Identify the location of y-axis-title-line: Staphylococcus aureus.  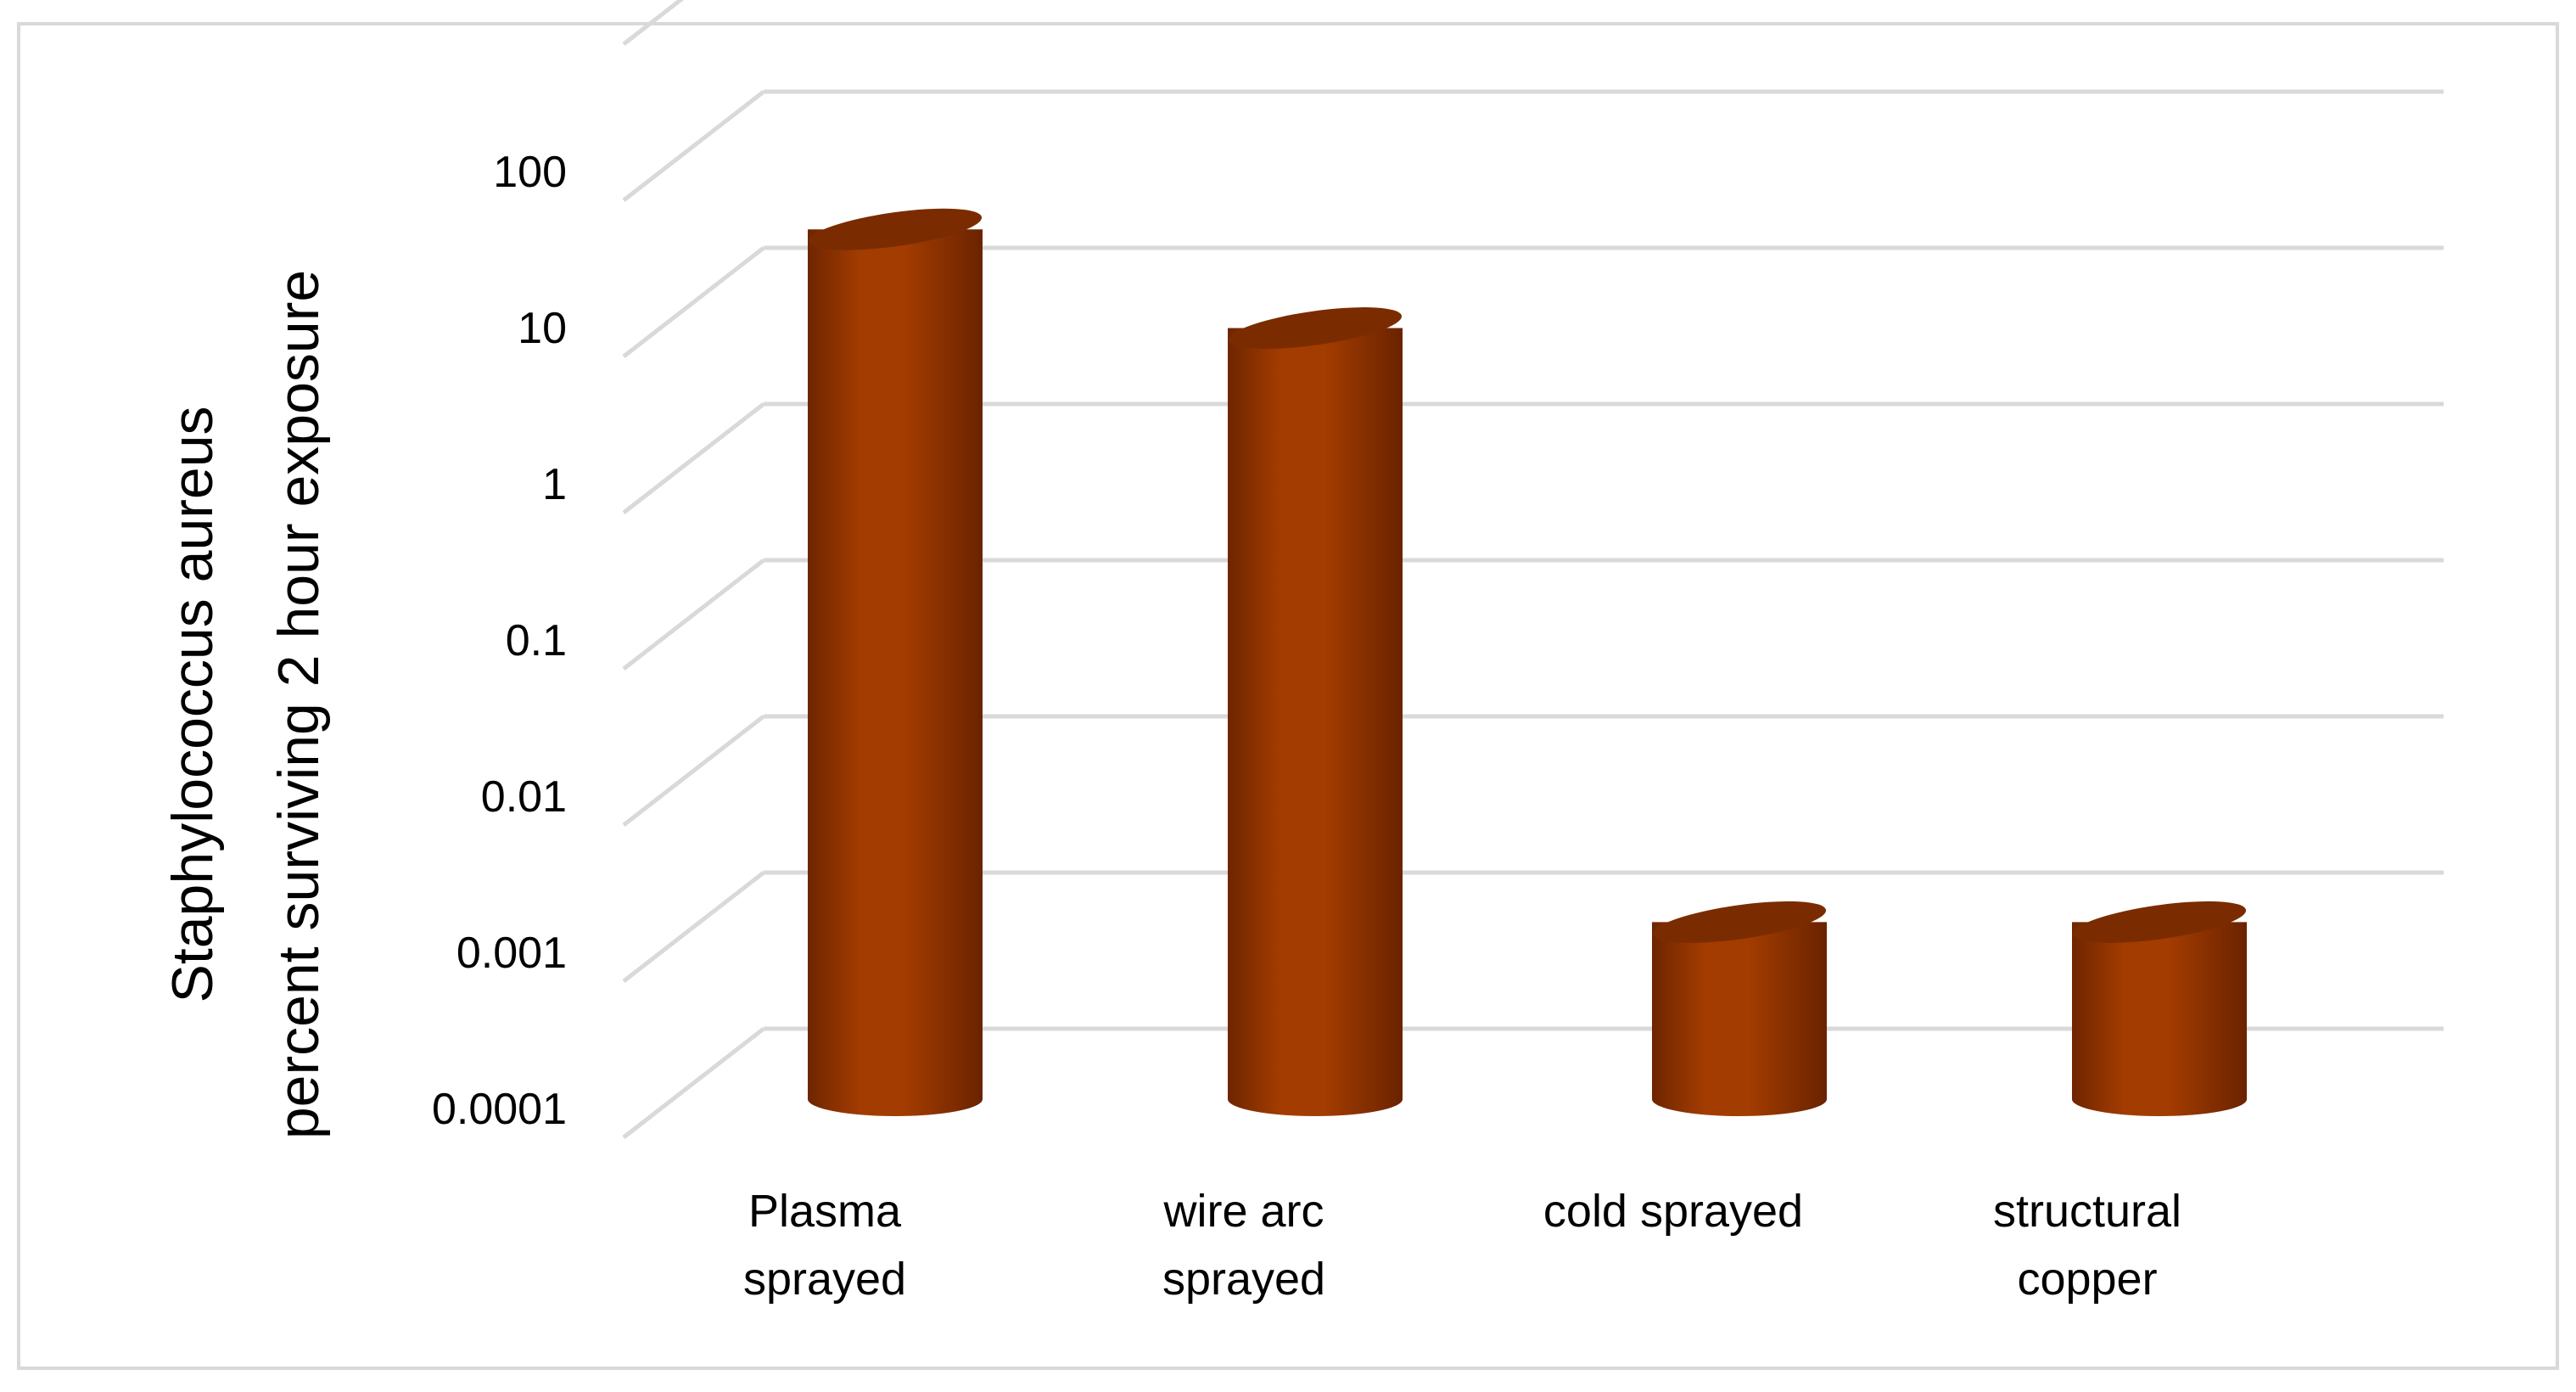
(192, 704).